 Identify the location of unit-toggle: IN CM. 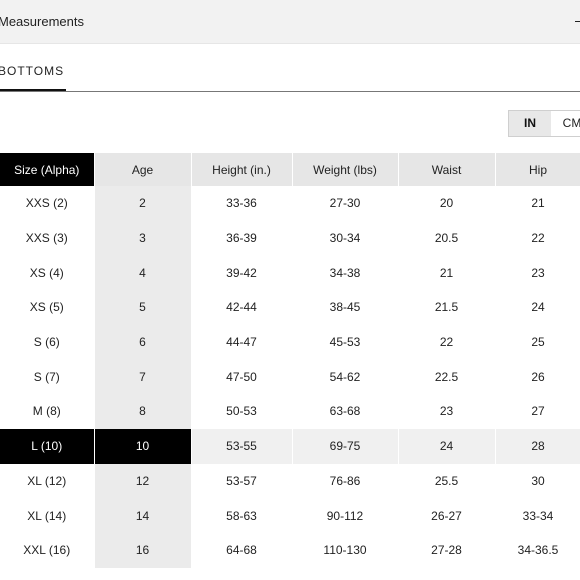
(544, 123).